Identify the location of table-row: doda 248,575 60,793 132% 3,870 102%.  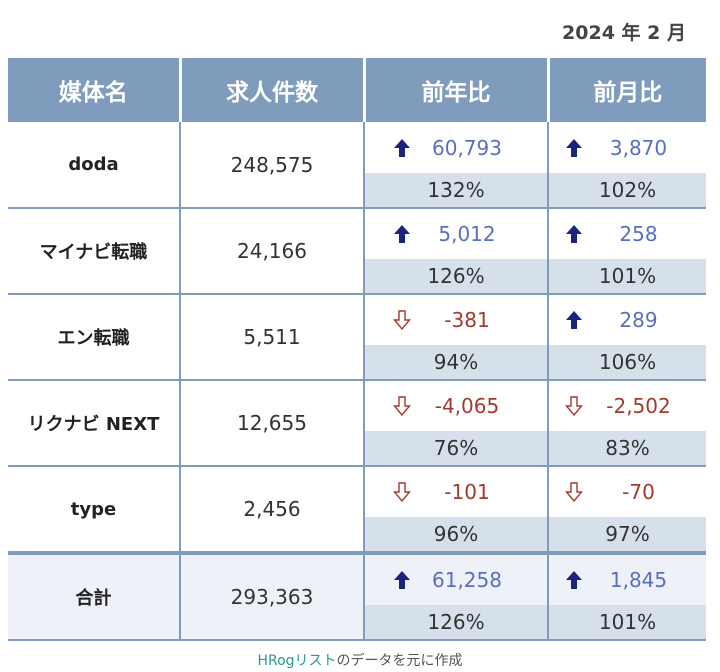
(357, 165).